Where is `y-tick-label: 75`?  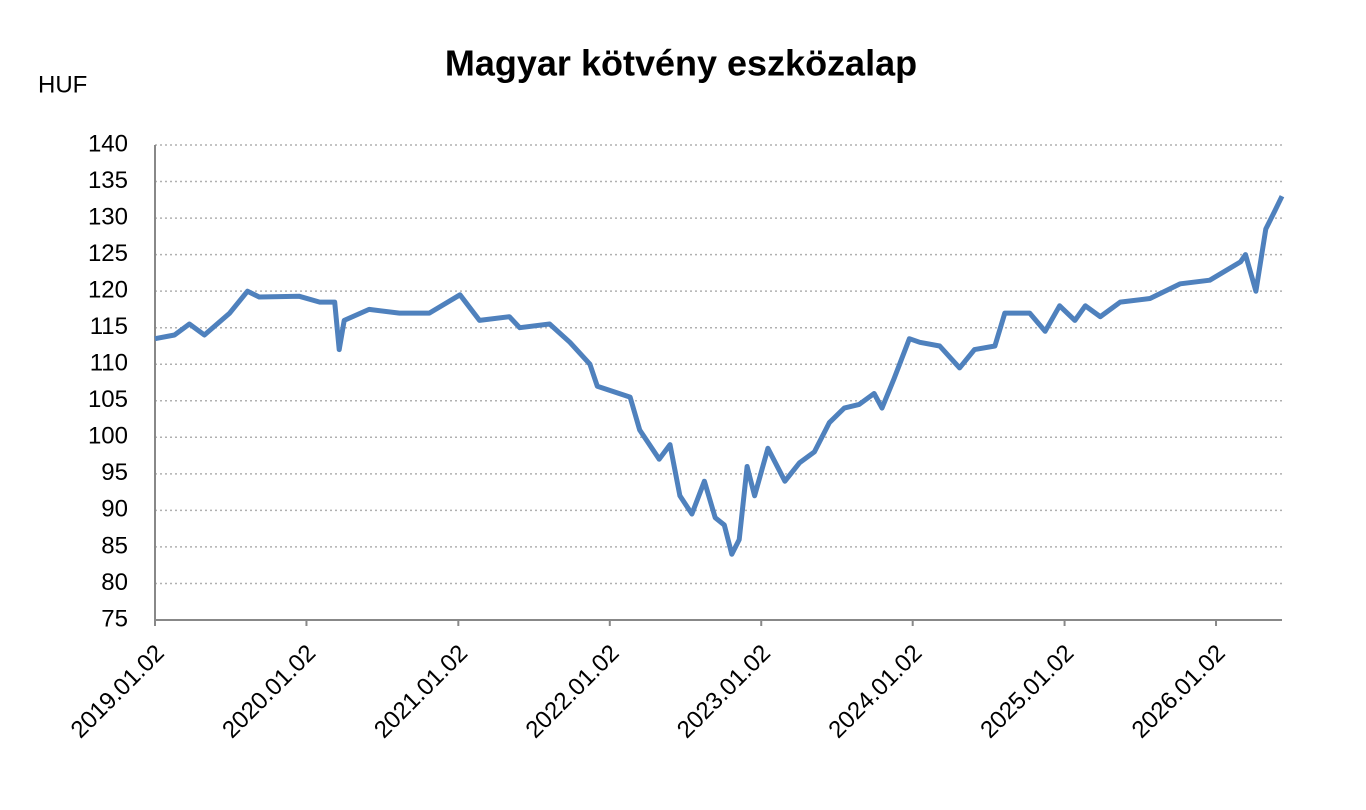
y-tick-label: 75 is located at coordinates (114, 618).